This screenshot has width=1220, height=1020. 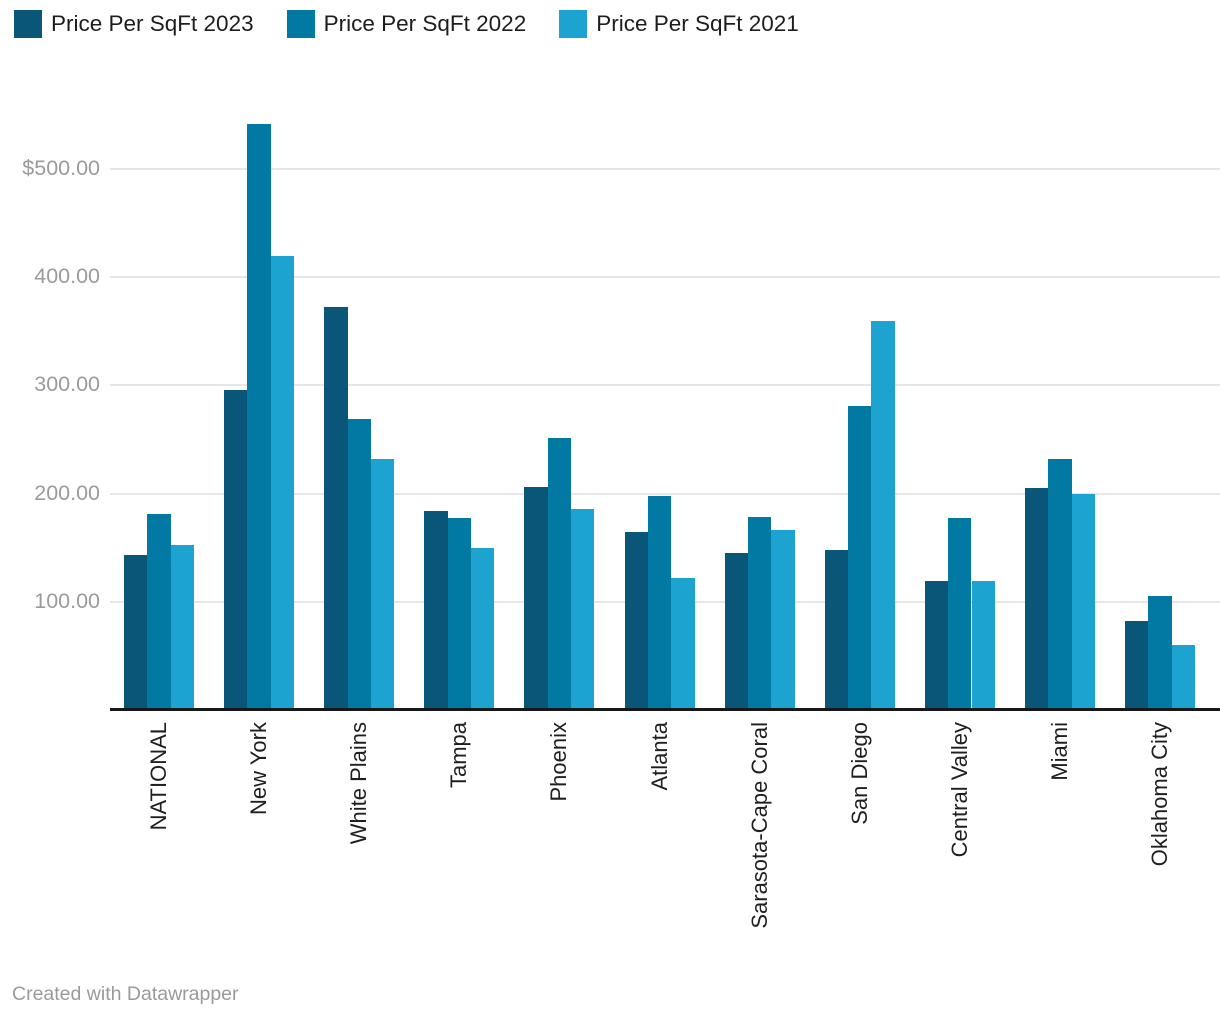 What do you see at coordinates (1060, 842) in the screenshot?
I see `x-tick-wrap: Miami` at bounding box center [1060, 842].